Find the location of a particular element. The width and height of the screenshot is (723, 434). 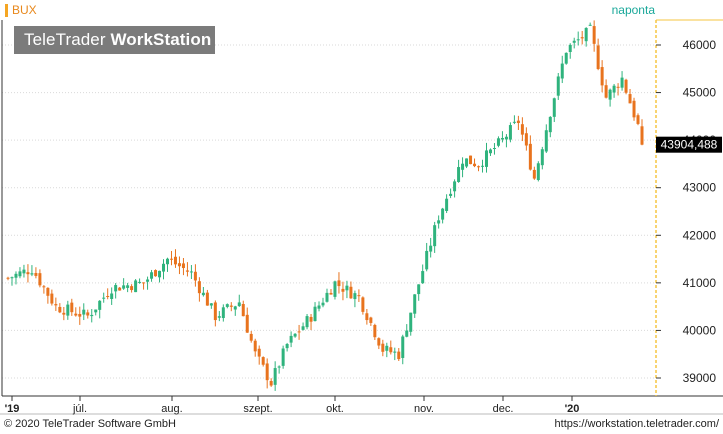

y-tick-label: 45000 is located at coordinates (700, 93).